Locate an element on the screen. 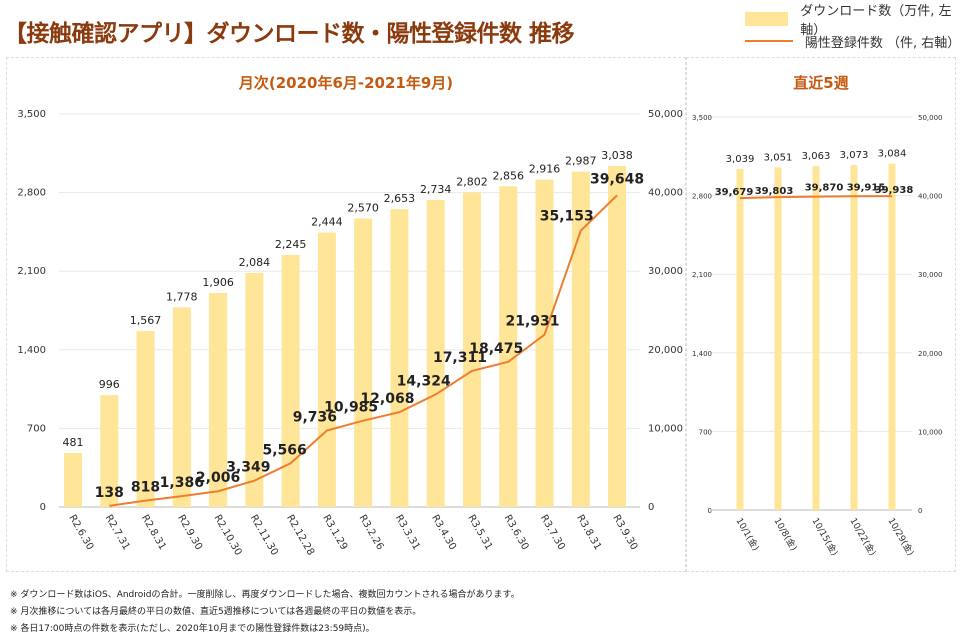 This screenshot has height=644, width=960. monthly-x-tick-label: R2.12.28 is located at coordinates (300, 535).